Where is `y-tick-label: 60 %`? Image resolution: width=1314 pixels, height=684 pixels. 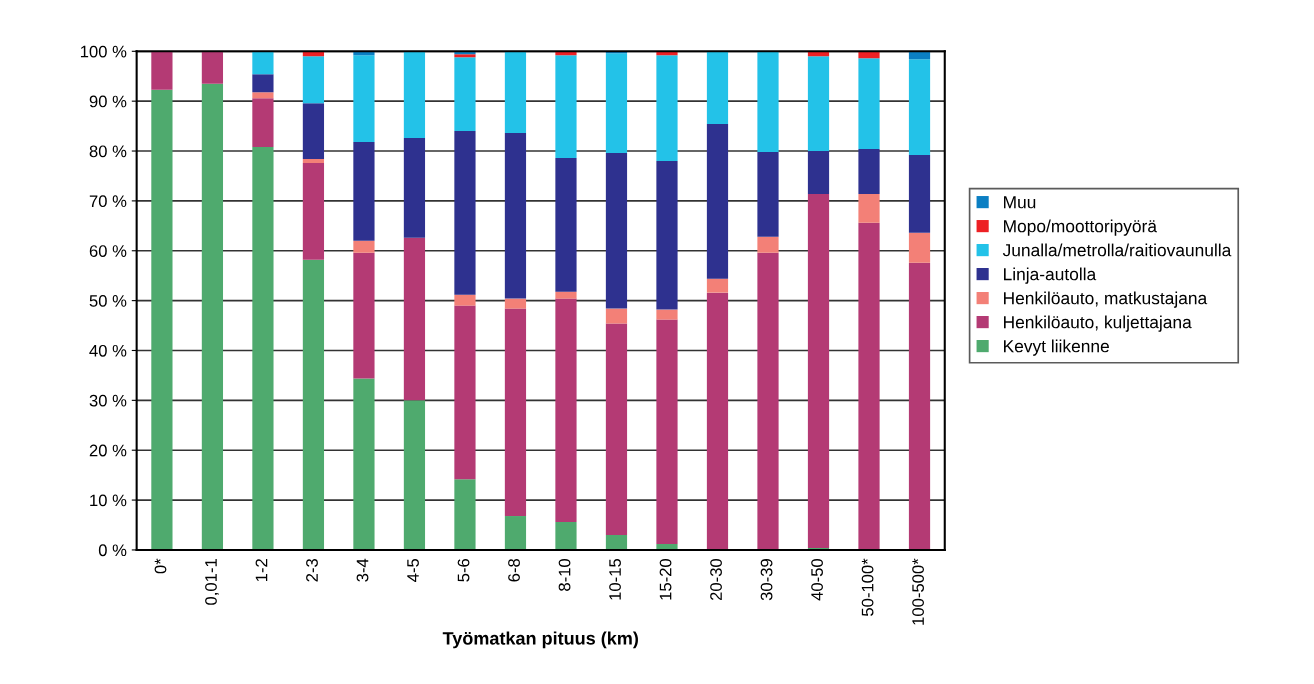
y-tick-label: 60 % is located at coordinates (108, 251).